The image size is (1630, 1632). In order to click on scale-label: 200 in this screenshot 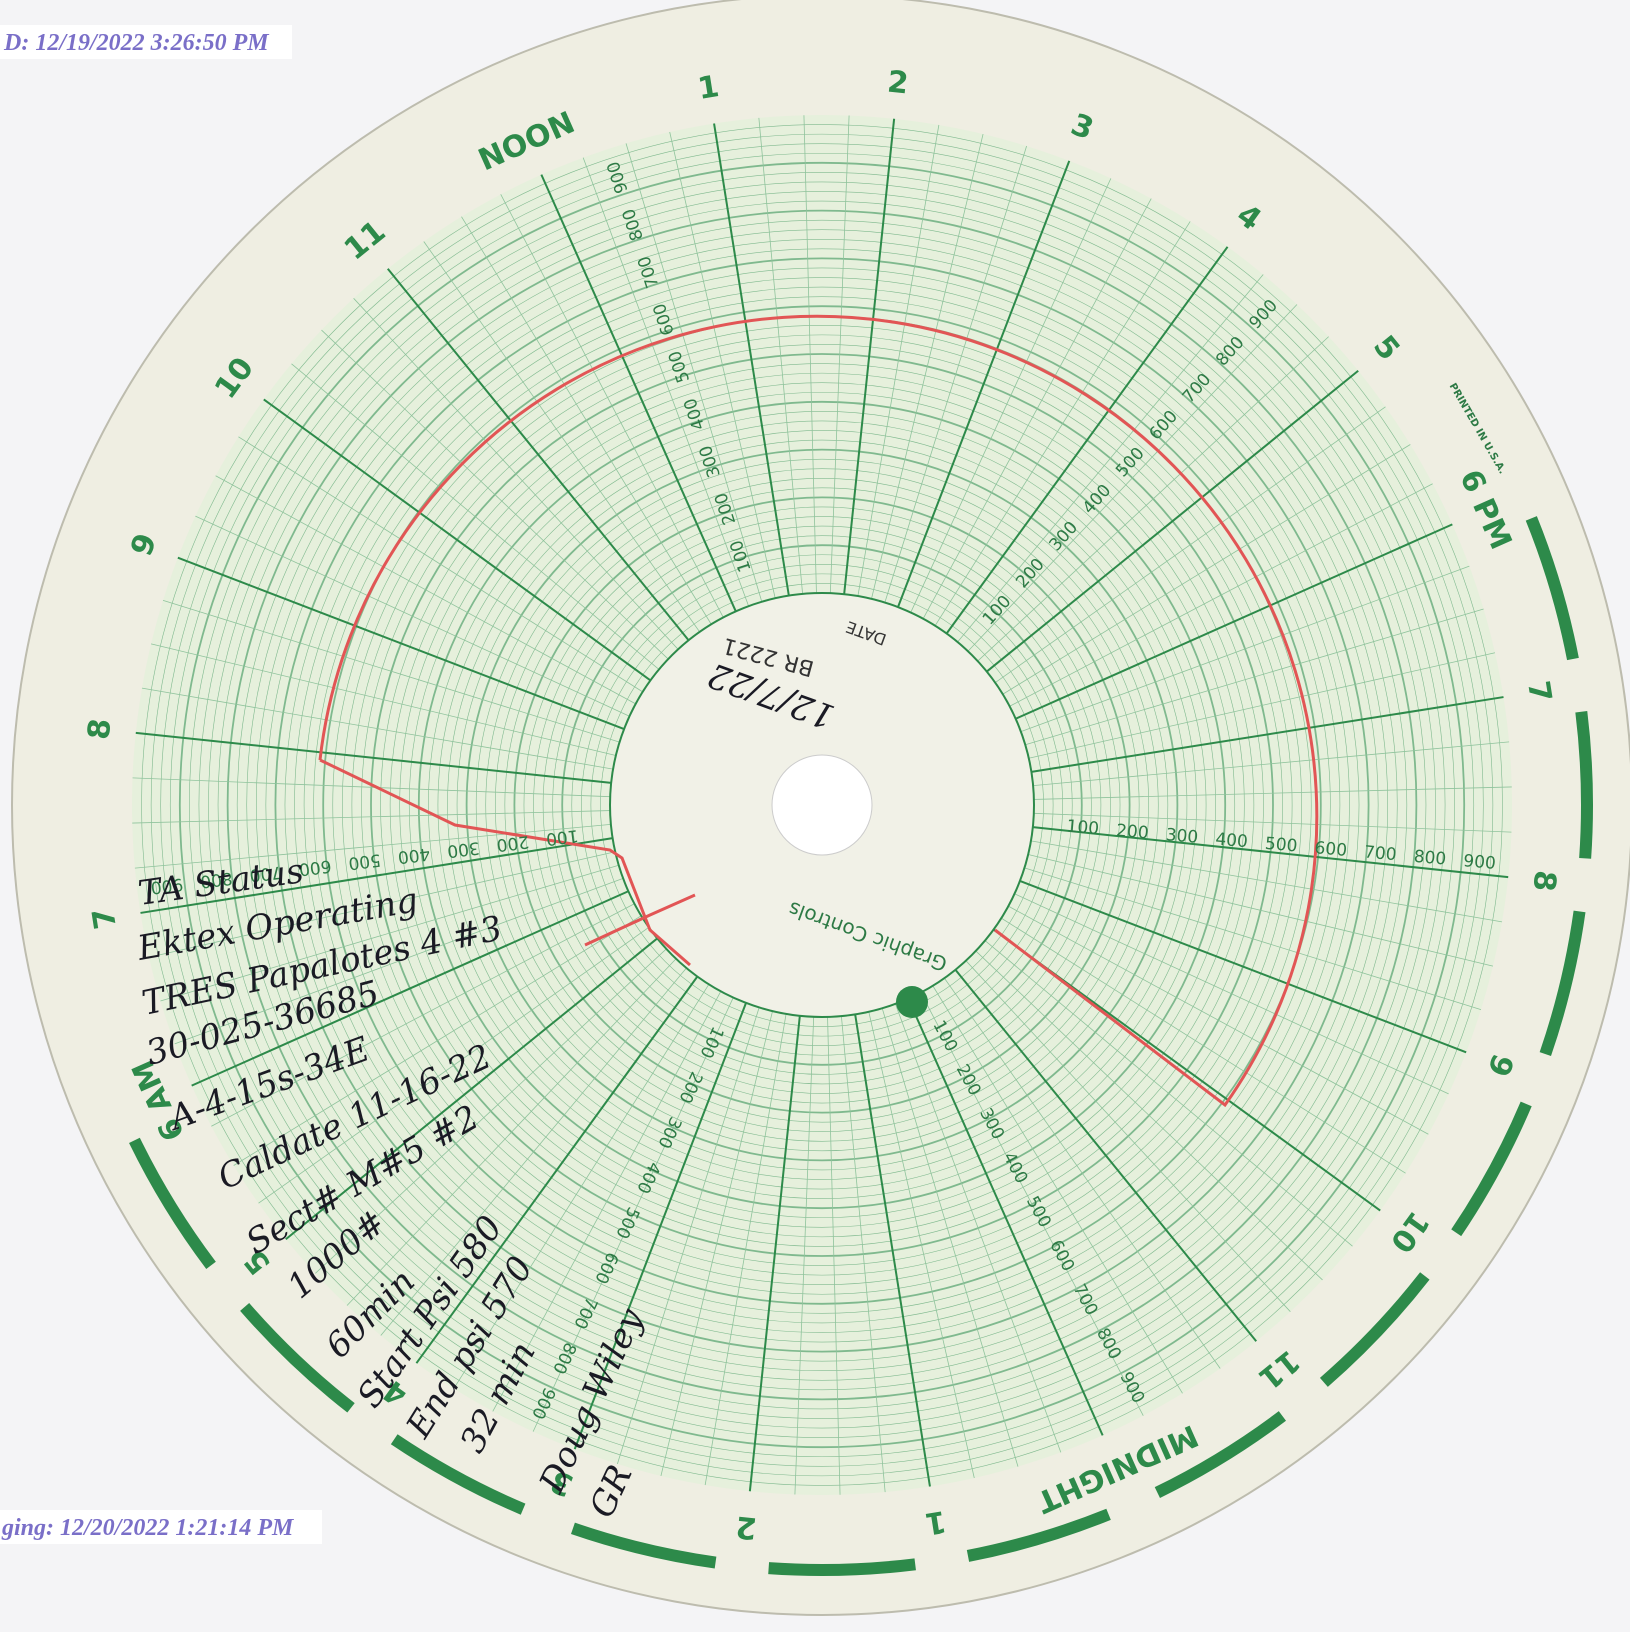, I will do `click(1132, 832)`.